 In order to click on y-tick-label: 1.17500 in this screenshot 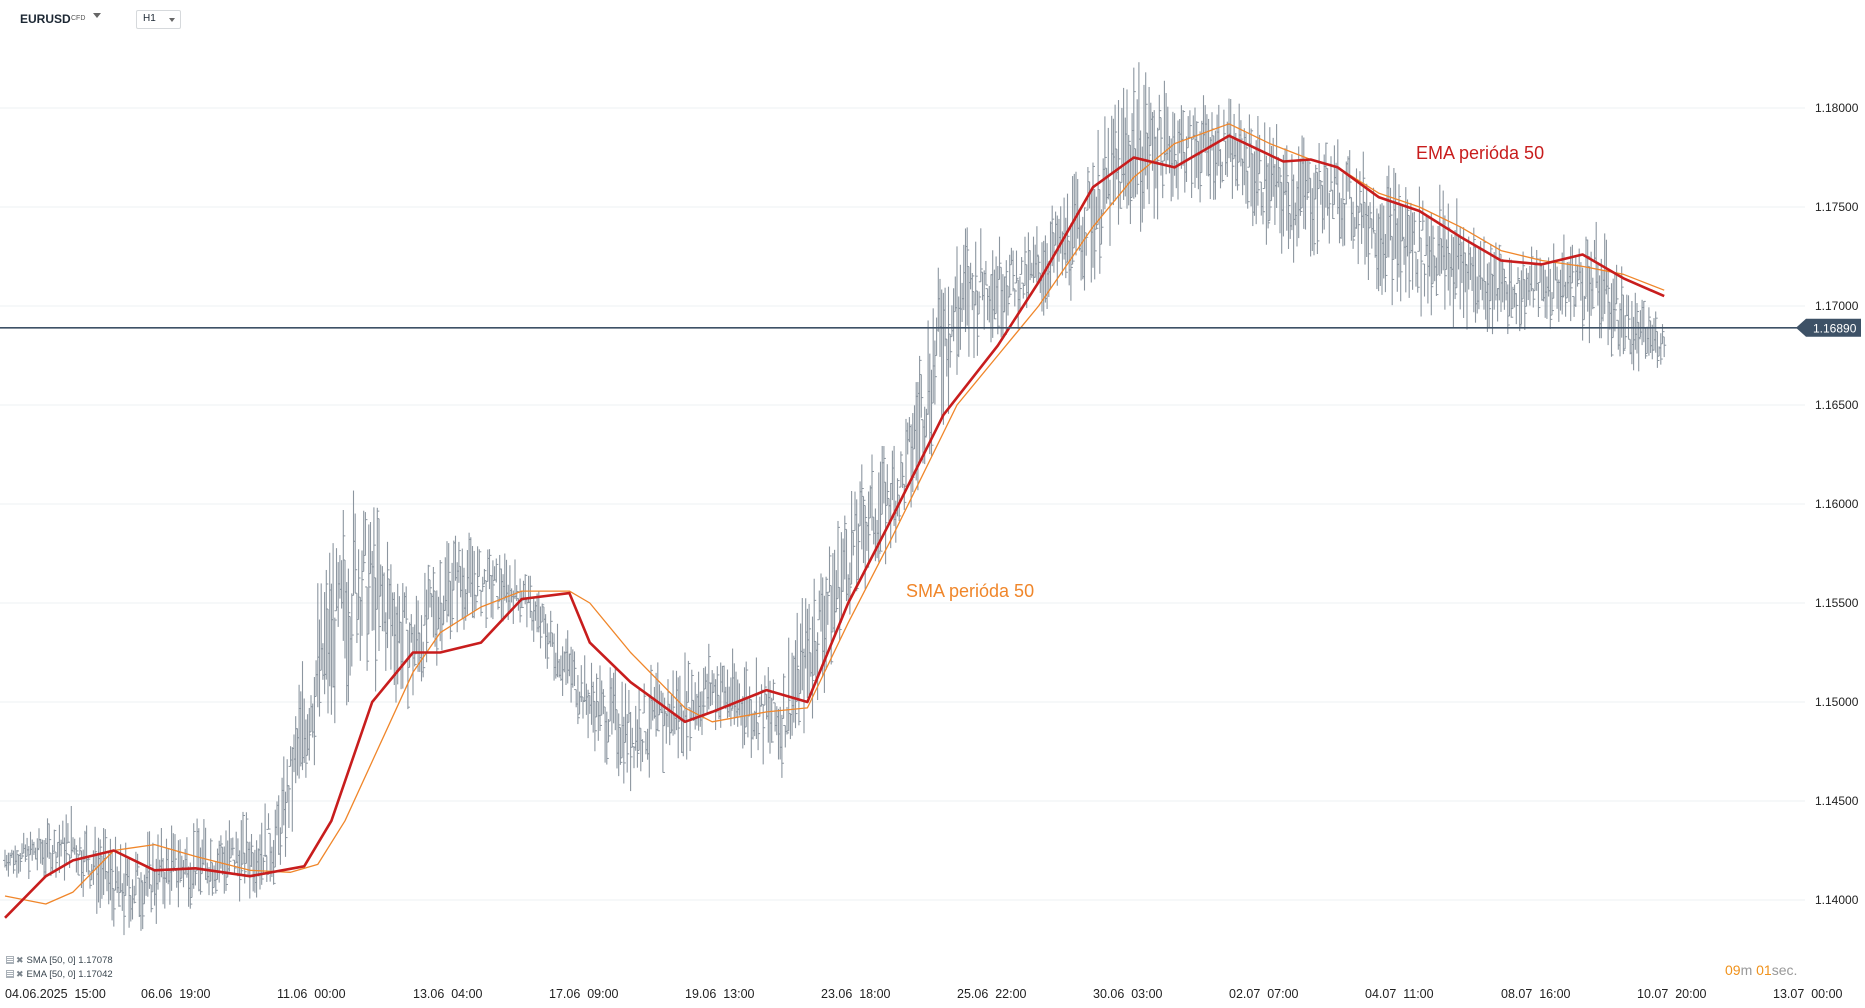, I will do `click(1837, 207)`.